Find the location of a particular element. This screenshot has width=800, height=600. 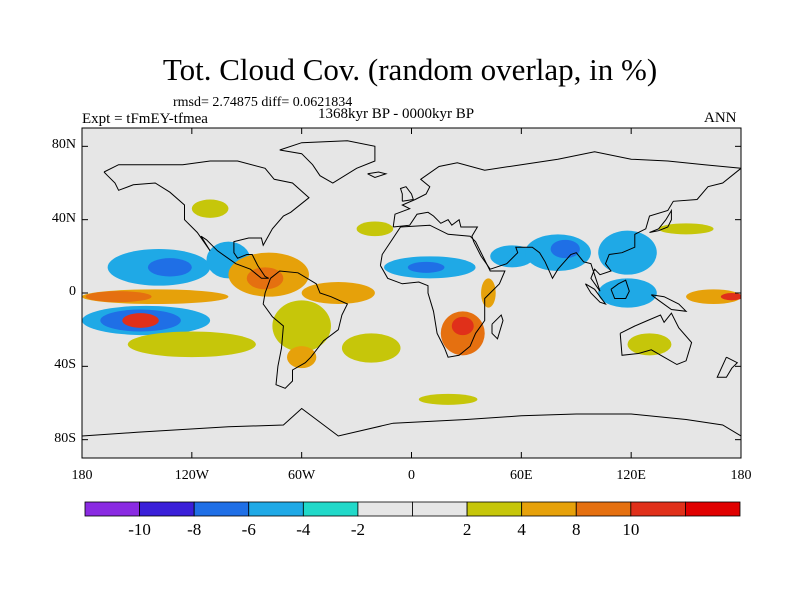

chart-title: Tot. Cloud Cov. (random overlap, in %) is located at coordinates (410, 69).